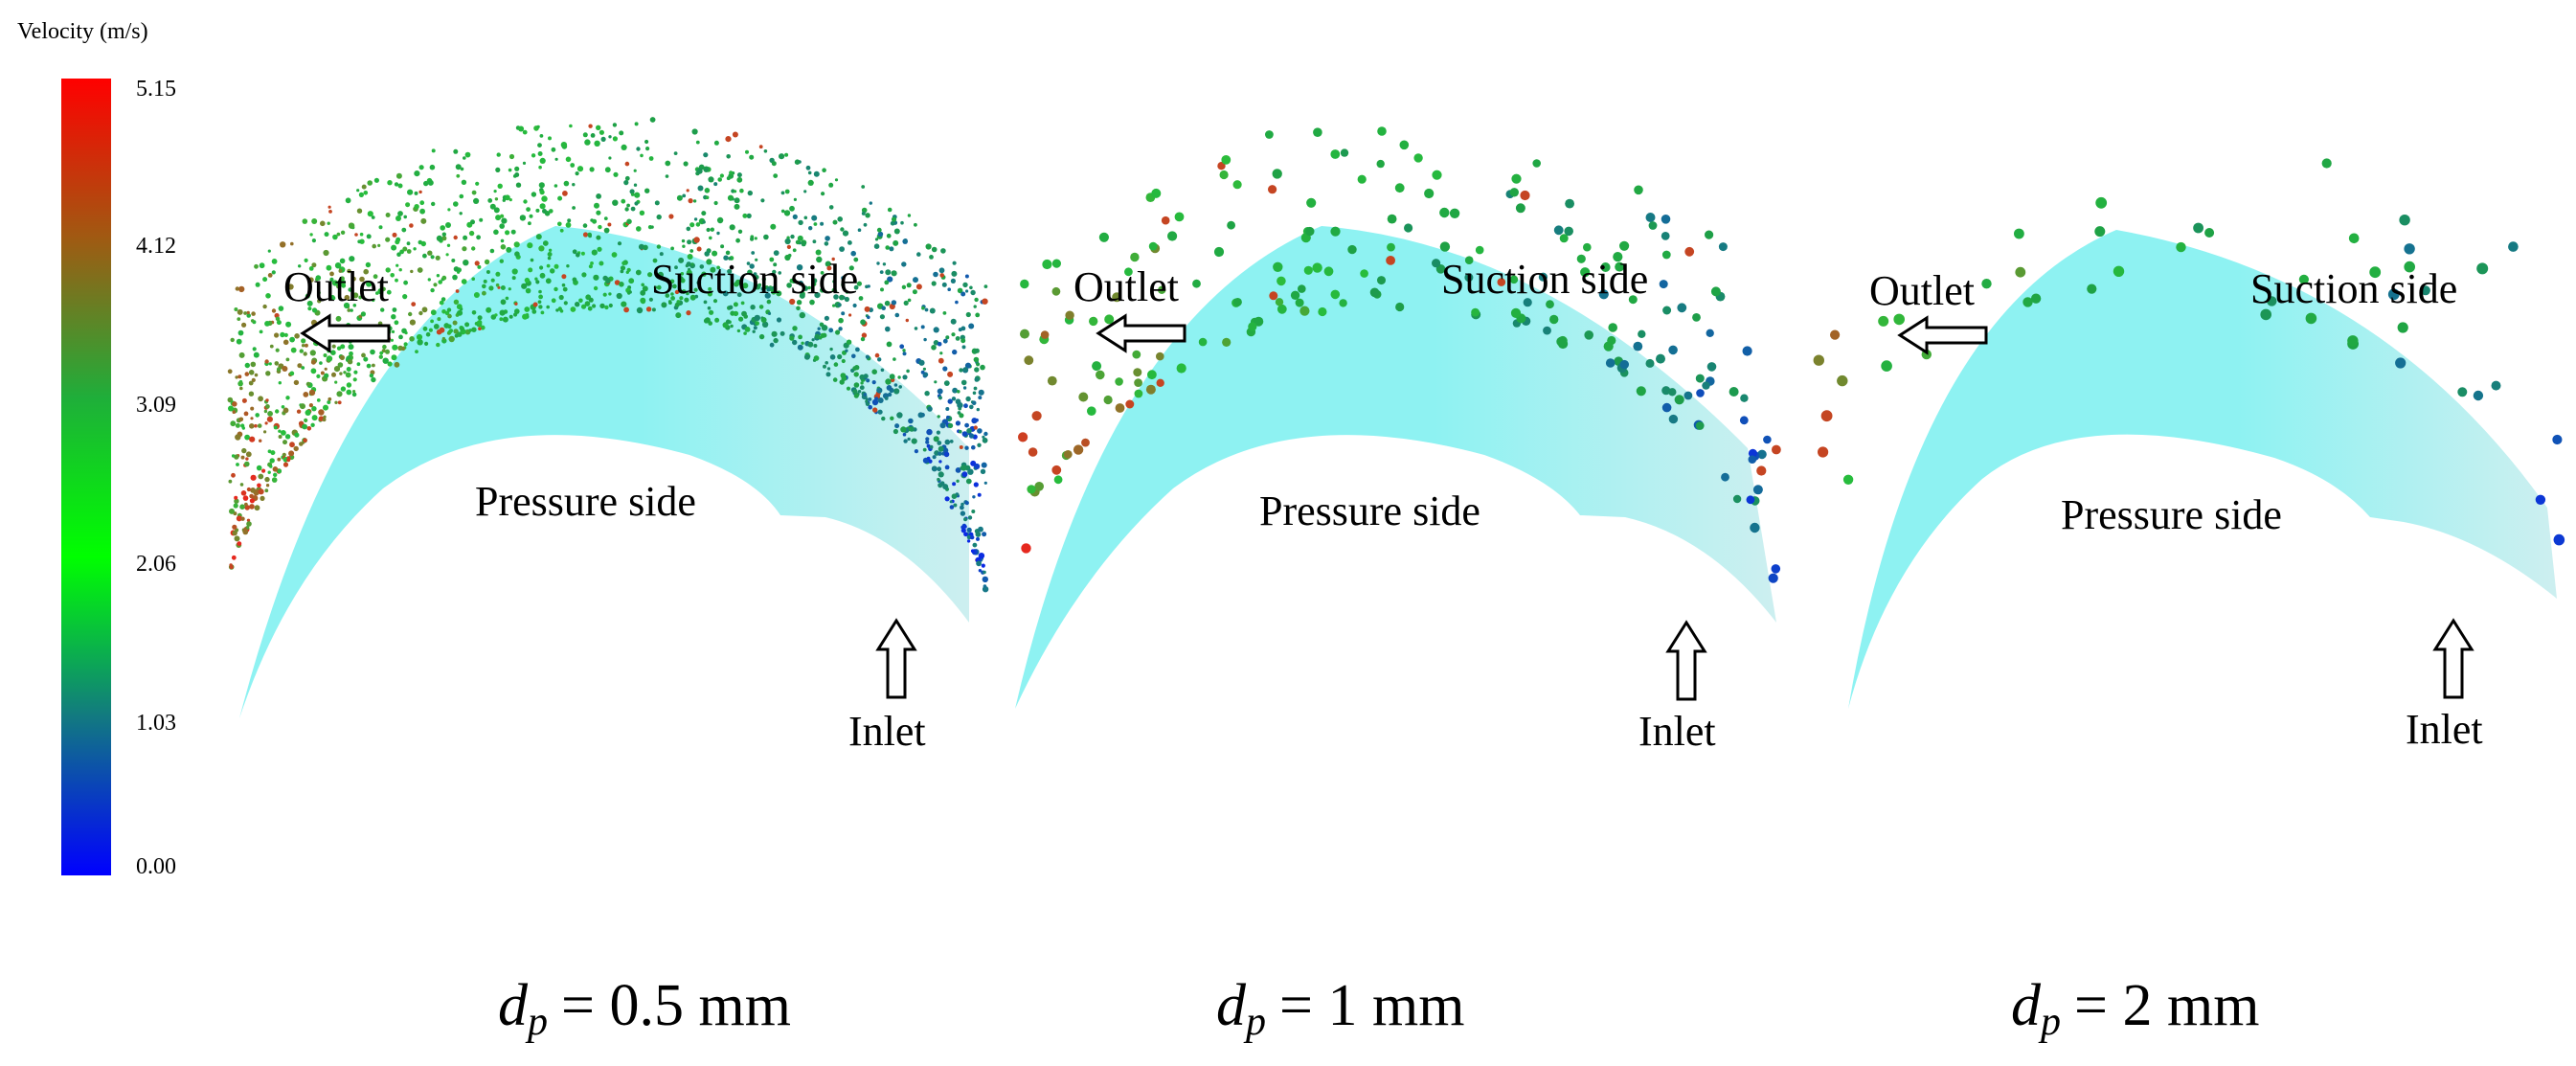 The width and height of the screenshot is (2576, 1066). What do you see at coordinates (644, 1008) in the screenshot?
I see `panel-caption: dp = 0.5 mm` at bounding box center [644, 1008].